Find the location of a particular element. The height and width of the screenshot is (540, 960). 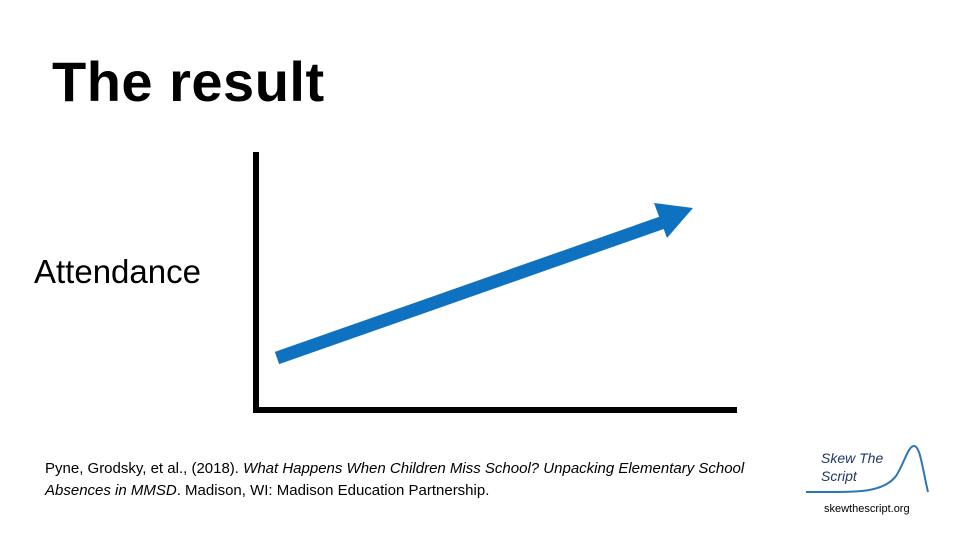

logo-curve-icon is located at coordinates (867, 468).